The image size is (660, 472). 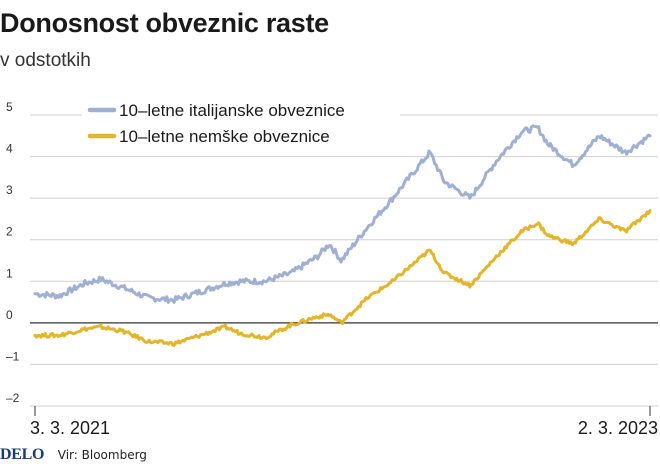 What do you see at coordinates (9, 315) in the screenshot?
I see `y-tick-label: 0` at bounding box center [9, 315].